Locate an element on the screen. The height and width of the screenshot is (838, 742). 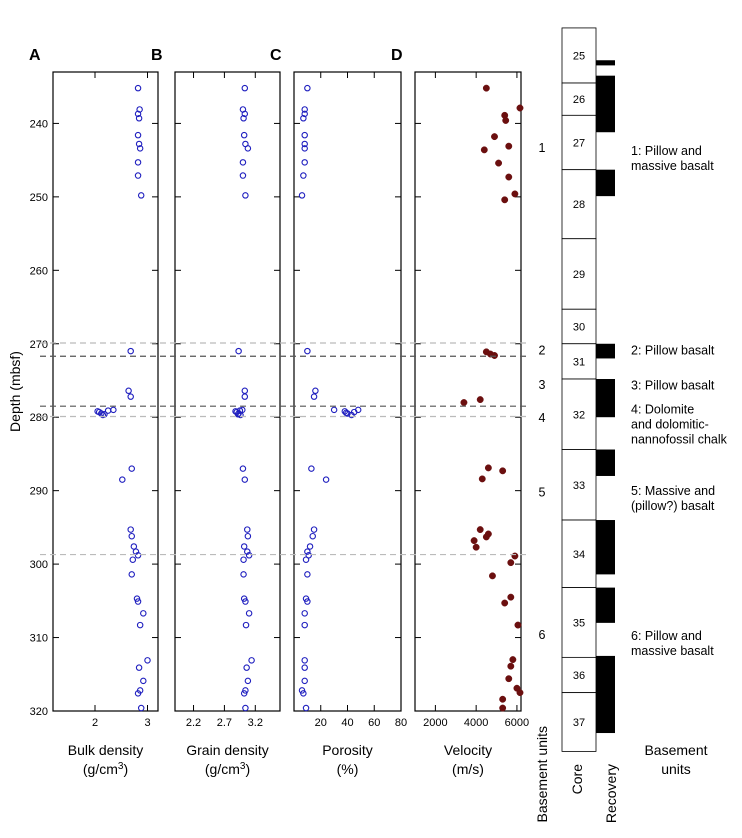
x-axis-unit-text: (%) is located at coordinates (348, 769).